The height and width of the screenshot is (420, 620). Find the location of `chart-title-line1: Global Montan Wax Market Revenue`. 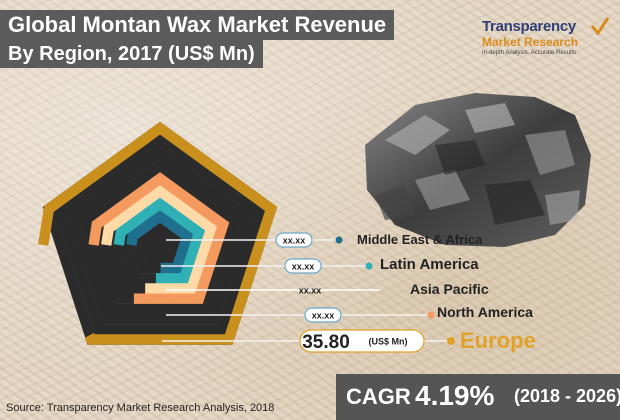

chart-title-line1: Global Montan Wax Market Revenue is located at coordinates (197, 25).